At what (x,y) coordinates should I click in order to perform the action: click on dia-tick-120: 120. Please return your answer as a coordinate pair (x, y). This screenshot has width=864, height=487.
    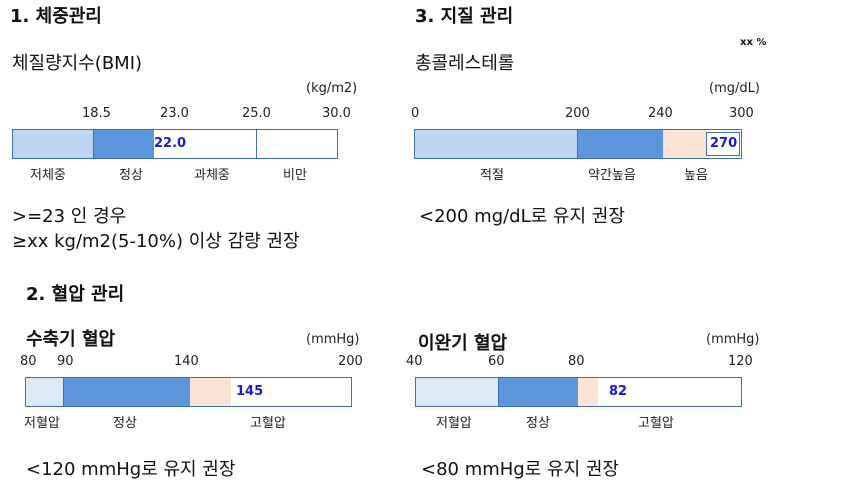
    Looking at the image, I should click on (740, 361).